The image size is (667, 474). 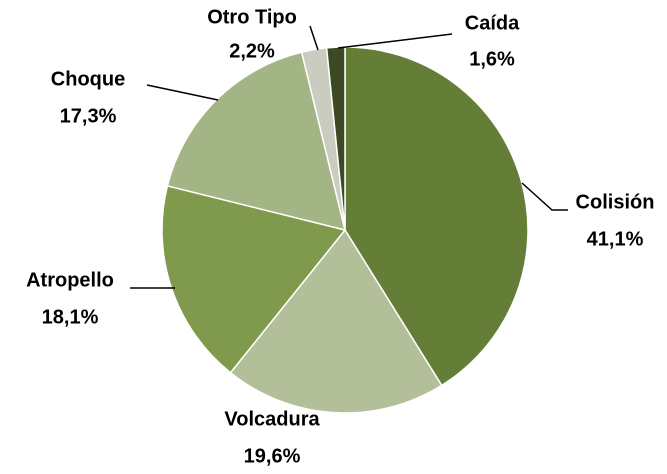 I want to click on slice-value-label: 18,1%, so click(x=70, y=317).